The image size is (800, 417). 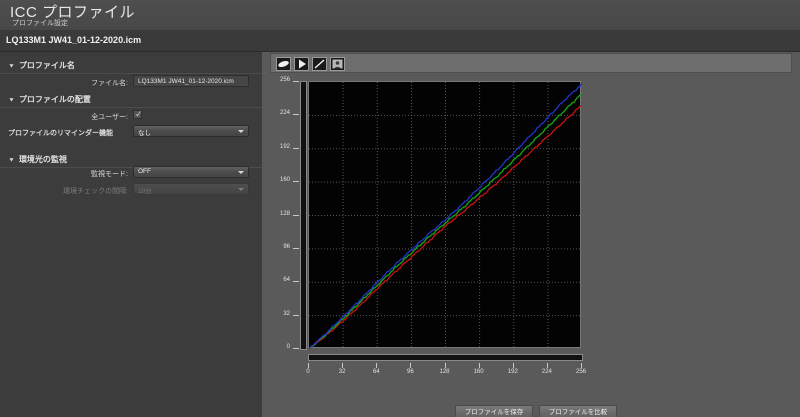 I want to click on x-tick-label: 192, so click(x=512, y=372).